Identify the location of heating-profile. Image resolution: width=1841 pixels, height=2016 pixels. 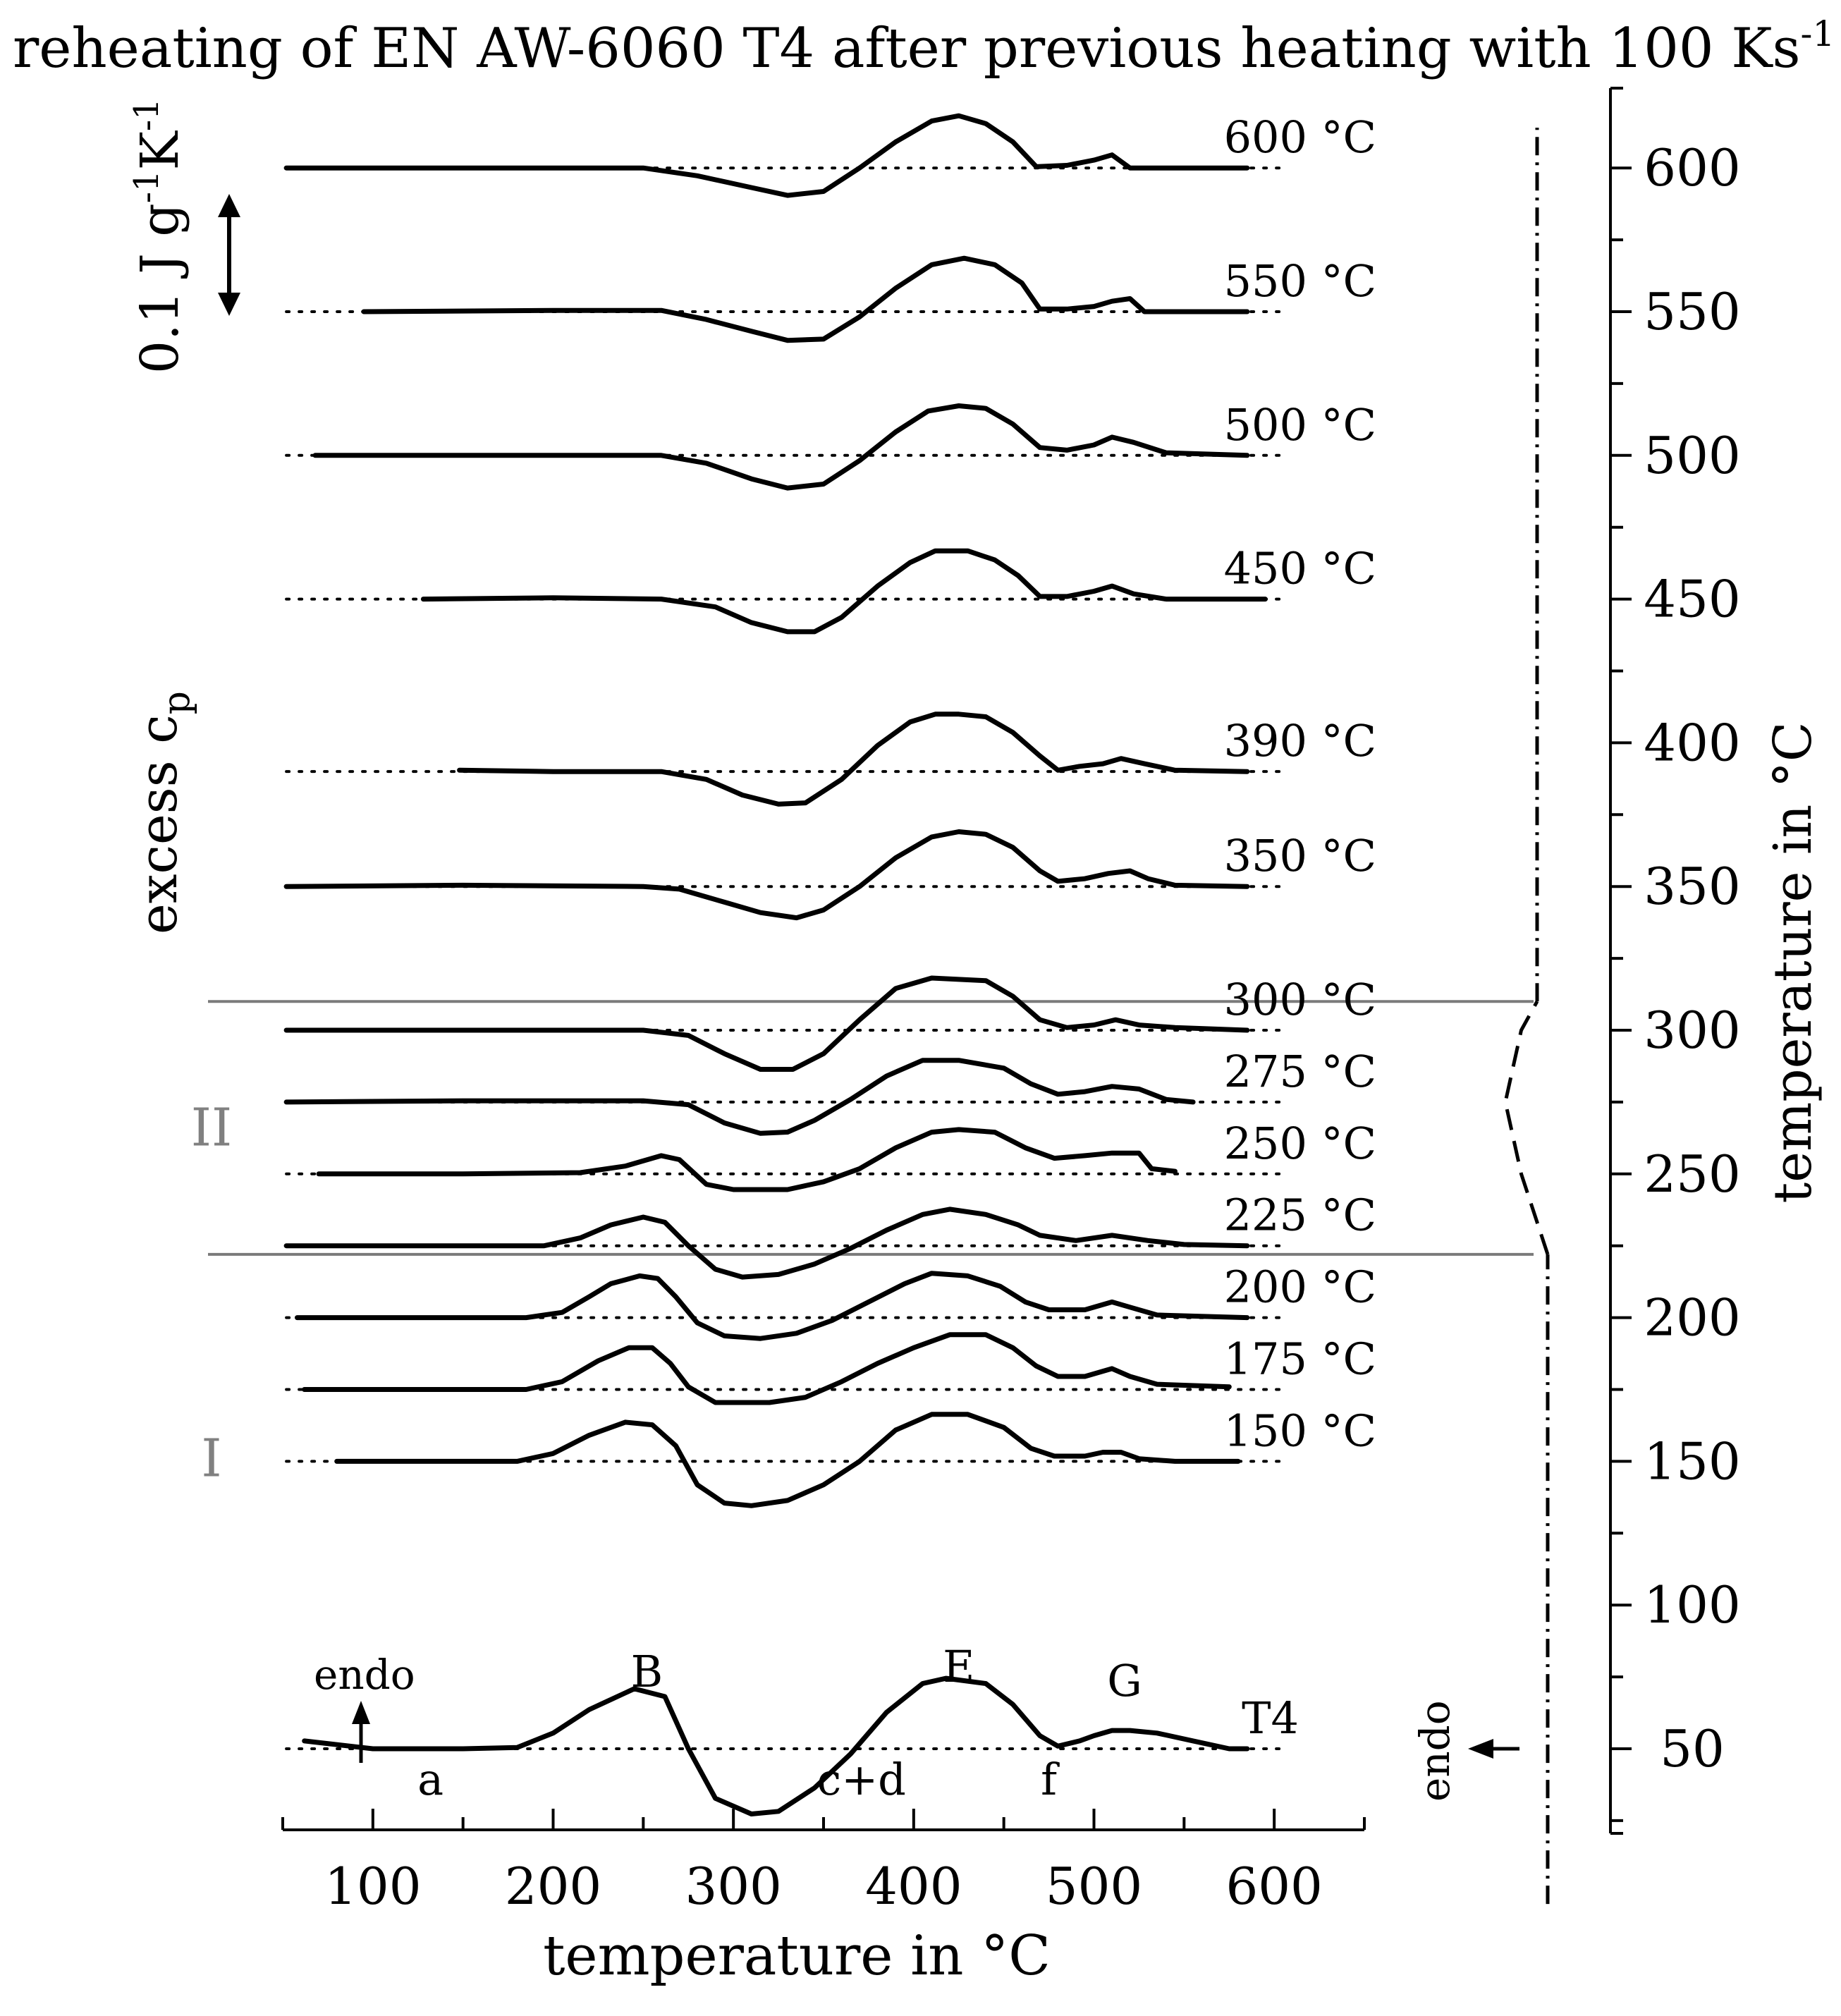
(1526, 1016).